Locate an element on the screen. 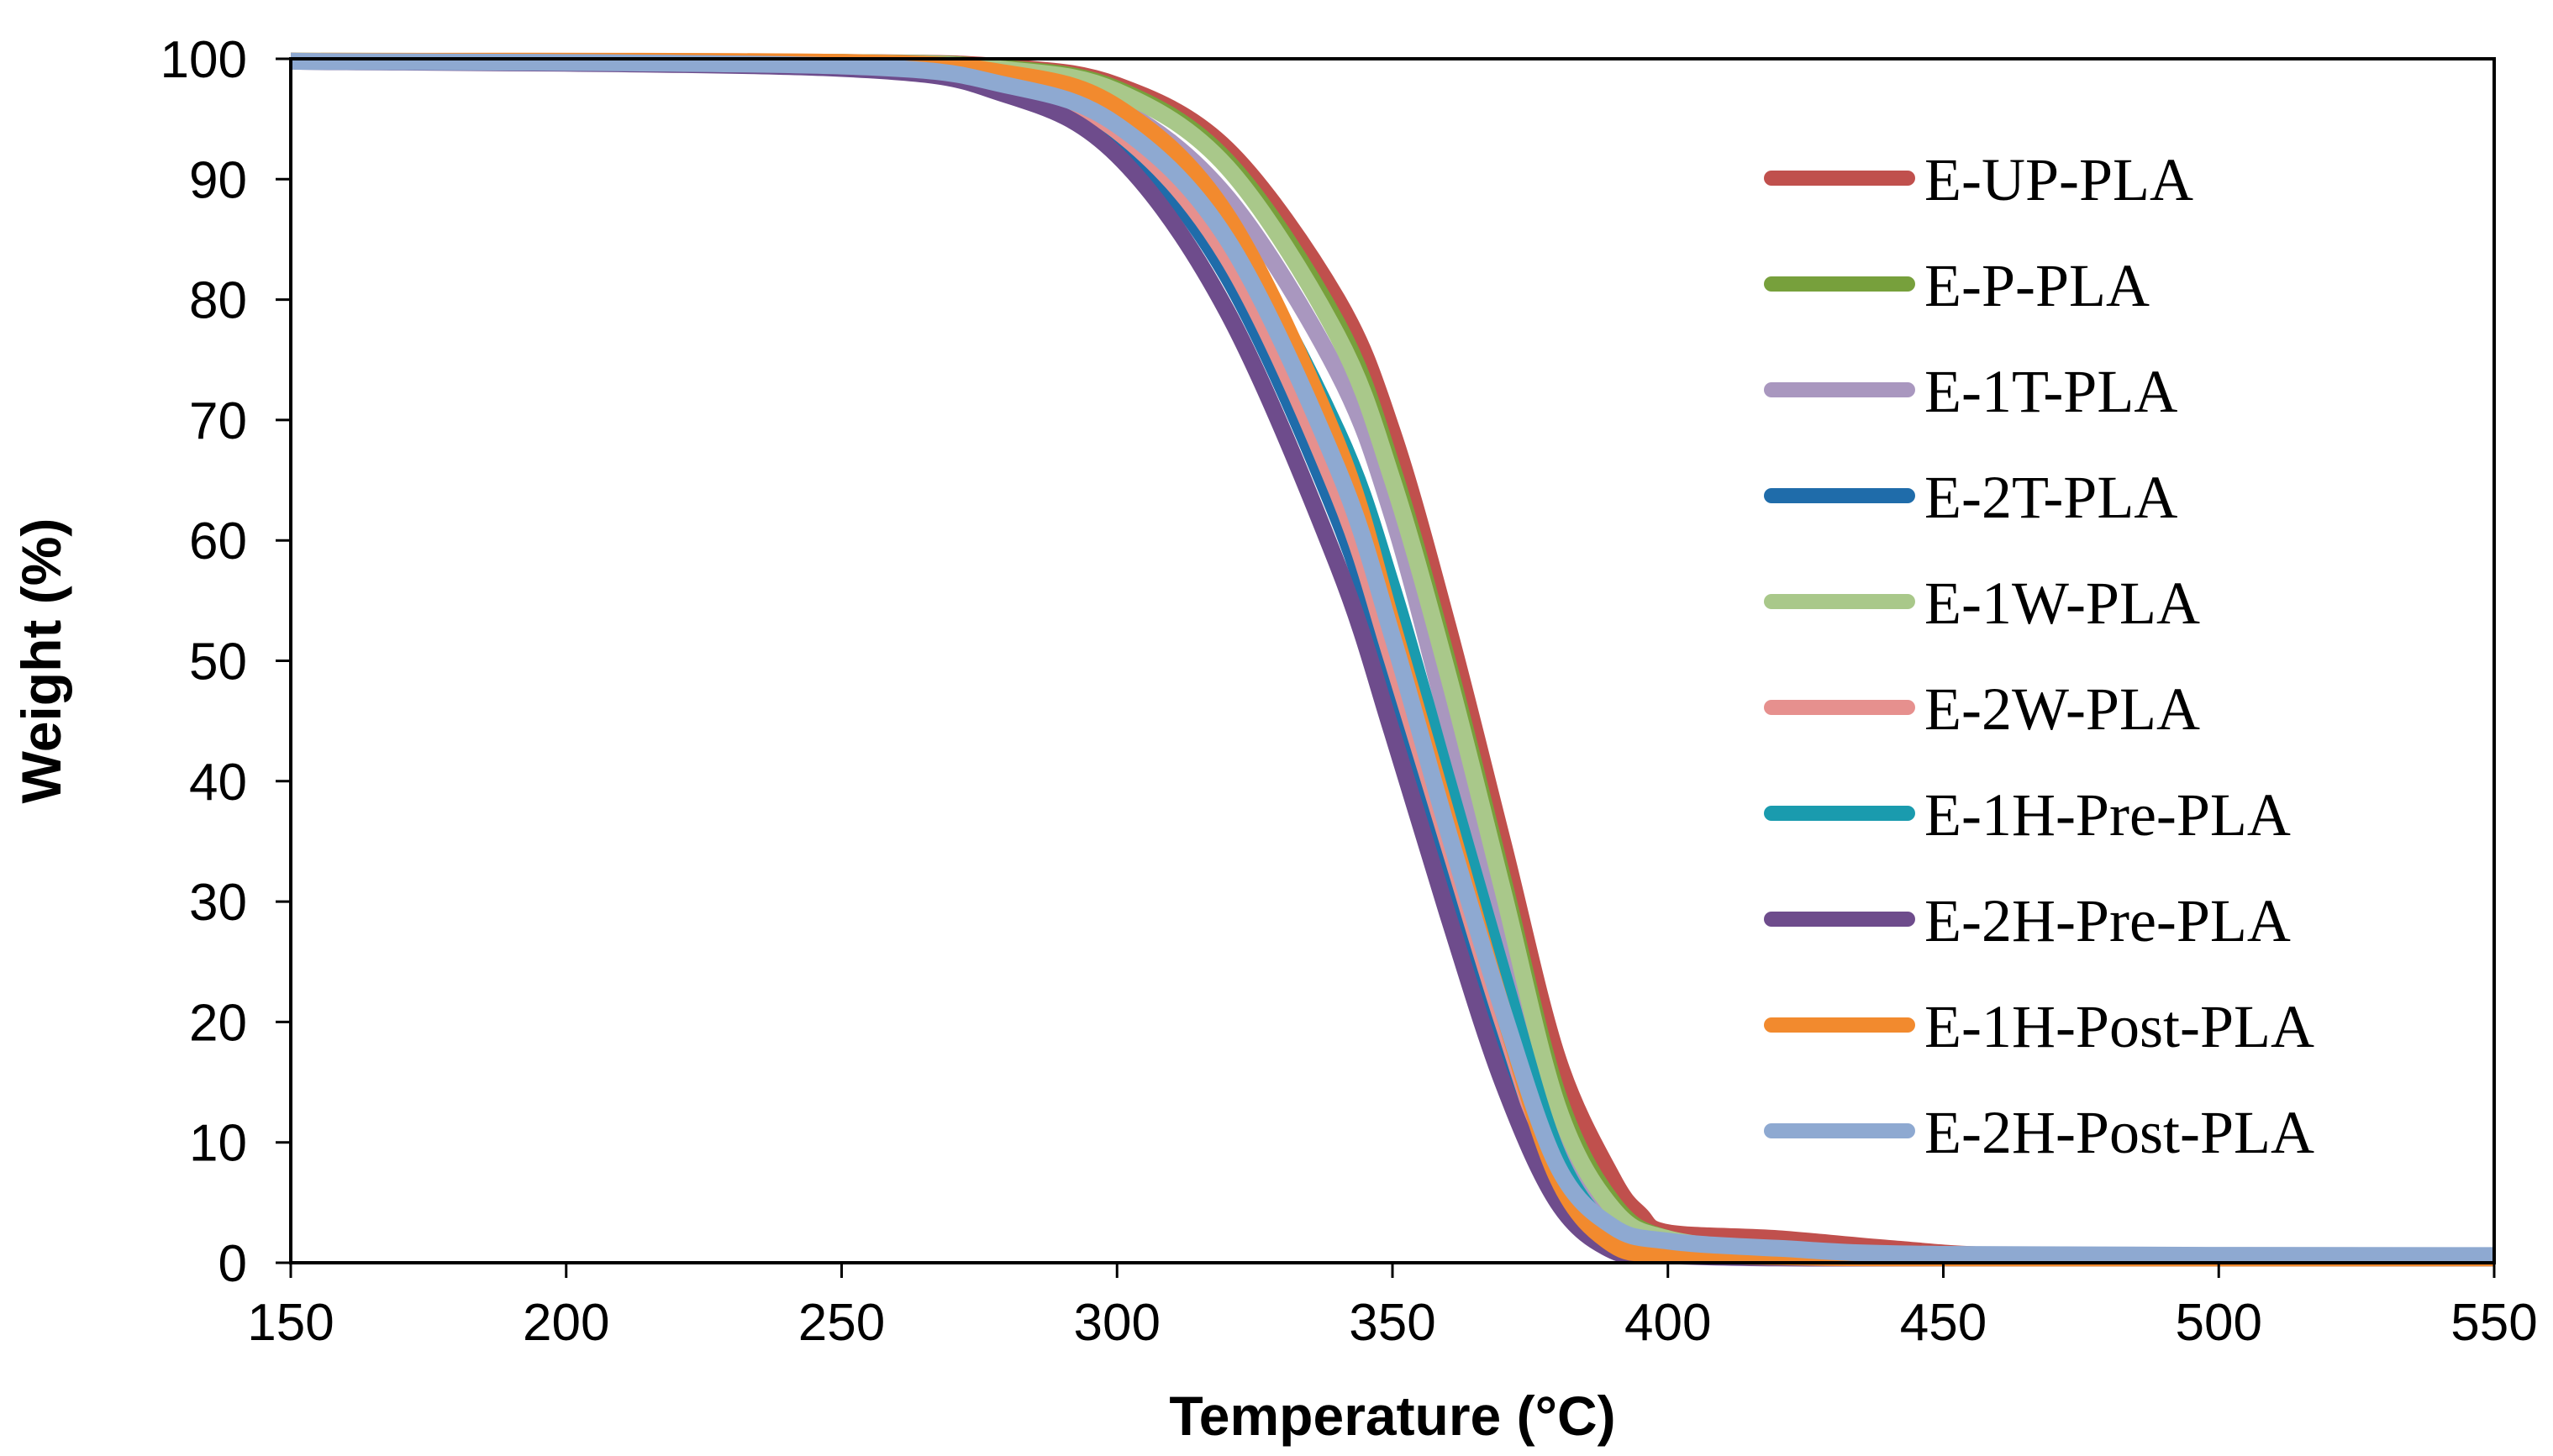  x-tick-label: 550 is located at coordinates (2493, 1323).